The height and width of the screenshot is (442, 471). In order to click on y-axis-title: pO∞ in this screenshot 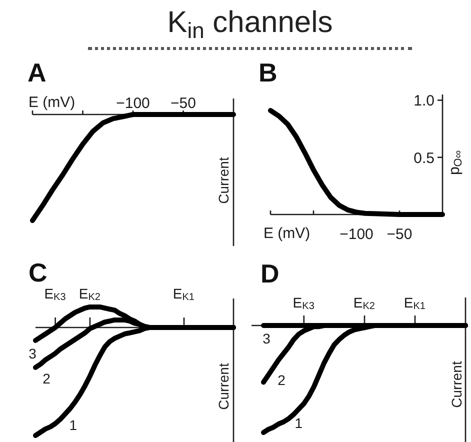, I will do `click(455, 163)`.